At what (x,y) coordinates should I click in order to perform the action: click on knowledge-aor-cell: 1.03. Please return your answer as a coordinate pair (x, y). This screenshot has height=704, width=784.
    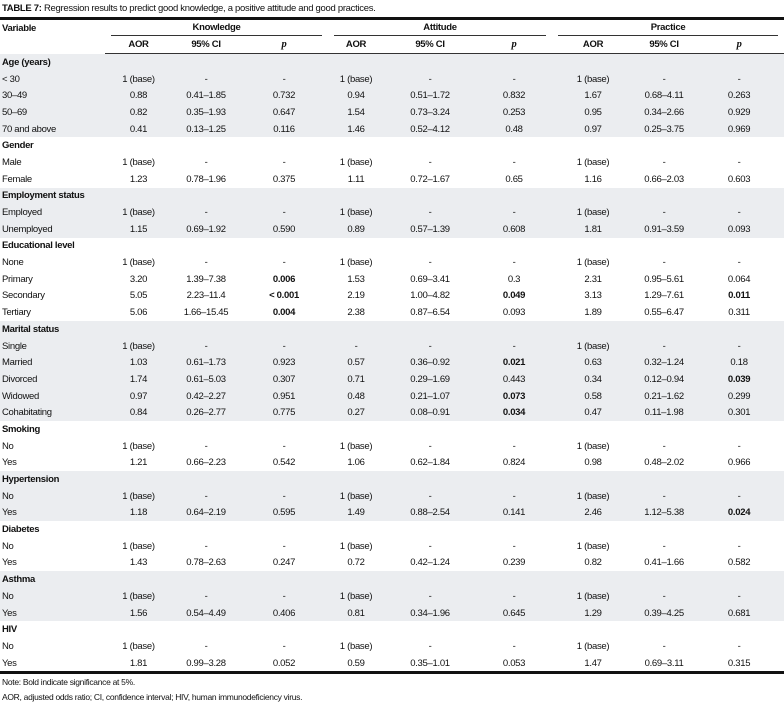
    Looking at the image, I should click on (138, 363).